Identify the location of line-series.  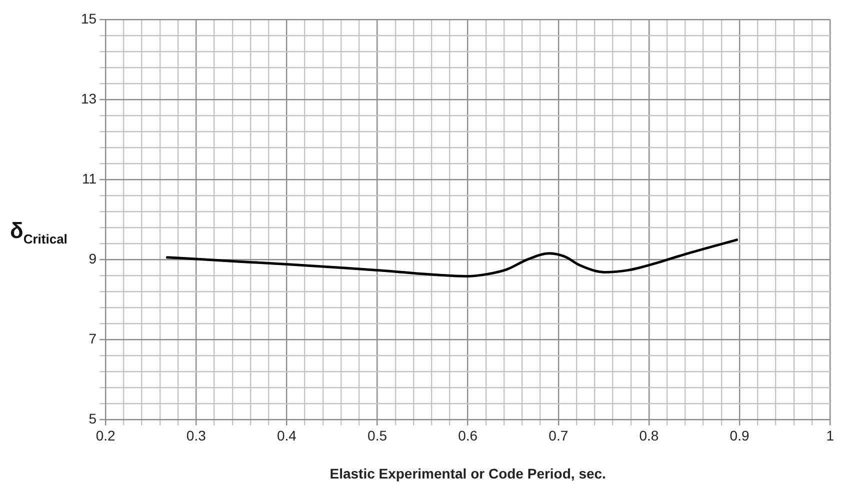
(452, 258).